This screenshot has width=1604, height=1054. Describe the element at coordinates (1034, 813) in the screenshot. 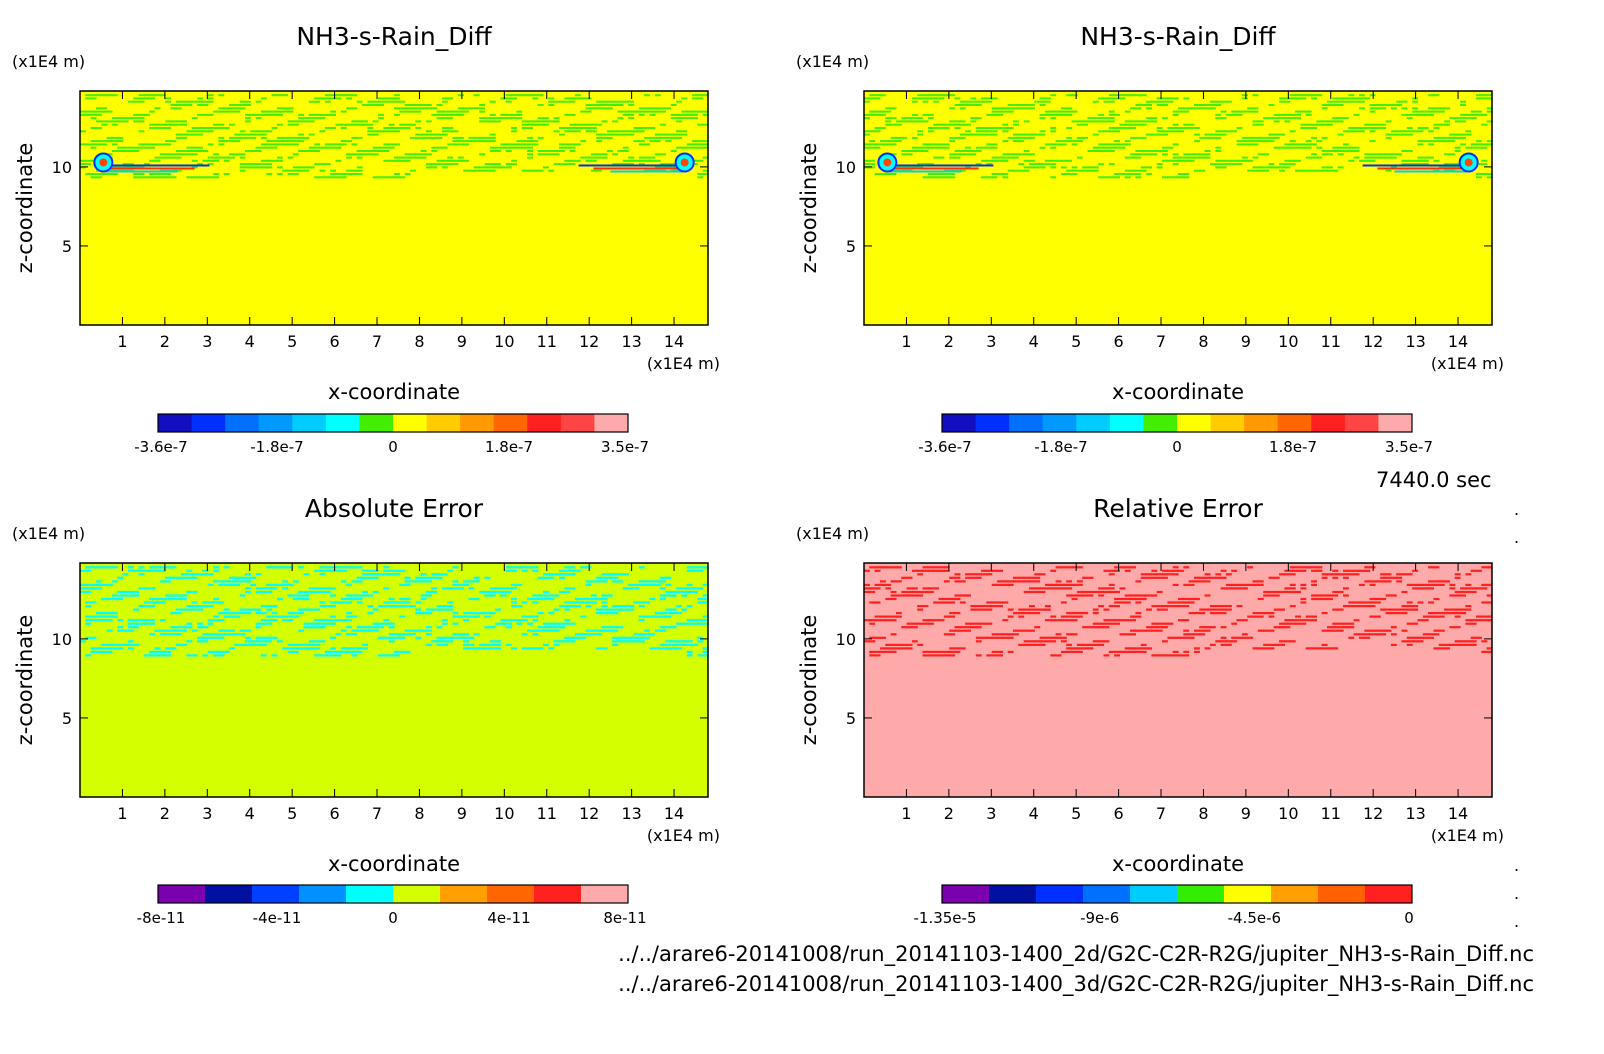

I see `x-tick-label: 4` at that location.